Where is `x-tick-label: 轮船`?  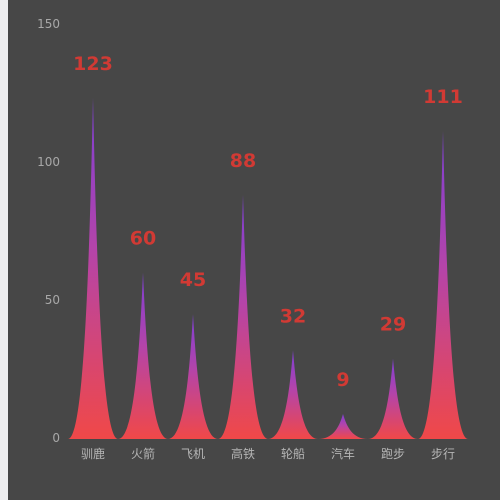
x-tick-label: 轮船 is located at coordinates (293, 454).